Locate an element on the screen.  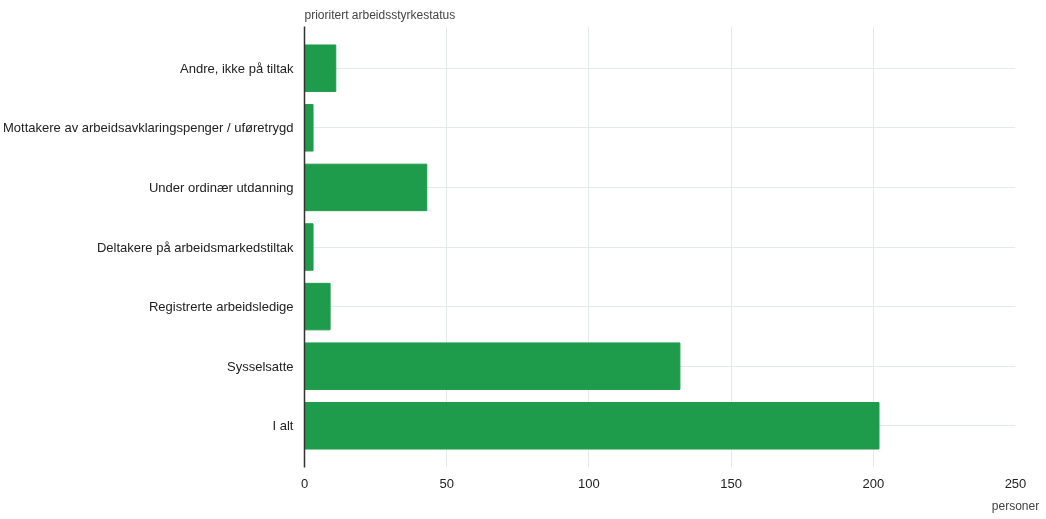
y-tick-label: Deltakere på arbeidsmarkedstiltak is located at coordinates (195, 247).